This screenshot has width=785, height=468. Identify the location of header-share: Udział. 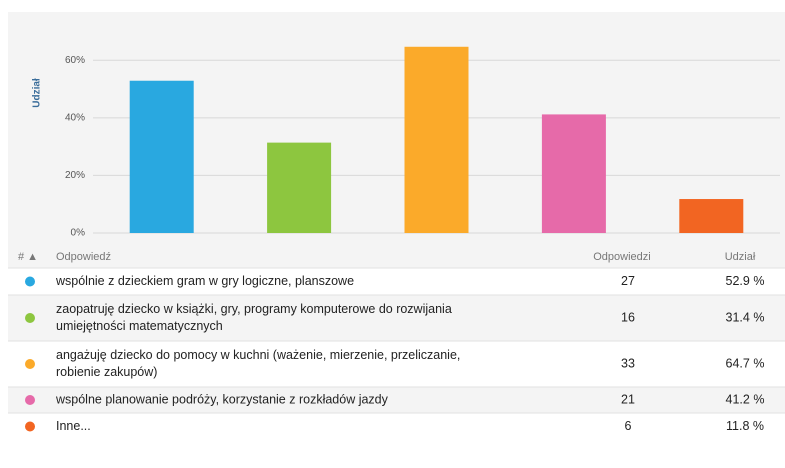
(740, 257).